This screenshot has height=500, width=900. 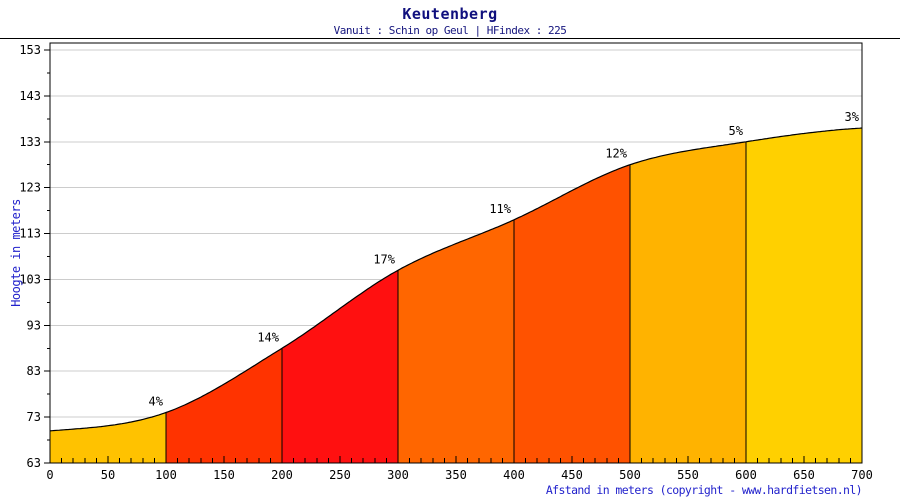 I want to click on segment-region-5pct, so click(x=688, y=302).